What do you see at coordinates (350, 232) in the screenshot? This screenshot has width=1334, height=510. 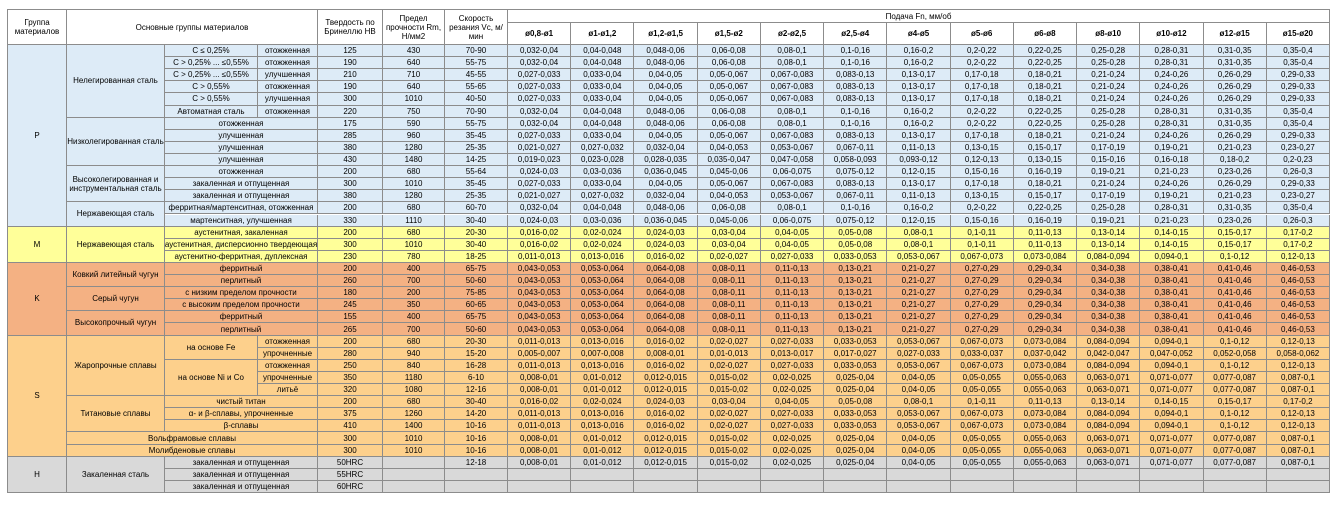 I see `hb-value: 200` at bounding box center [350, 232].